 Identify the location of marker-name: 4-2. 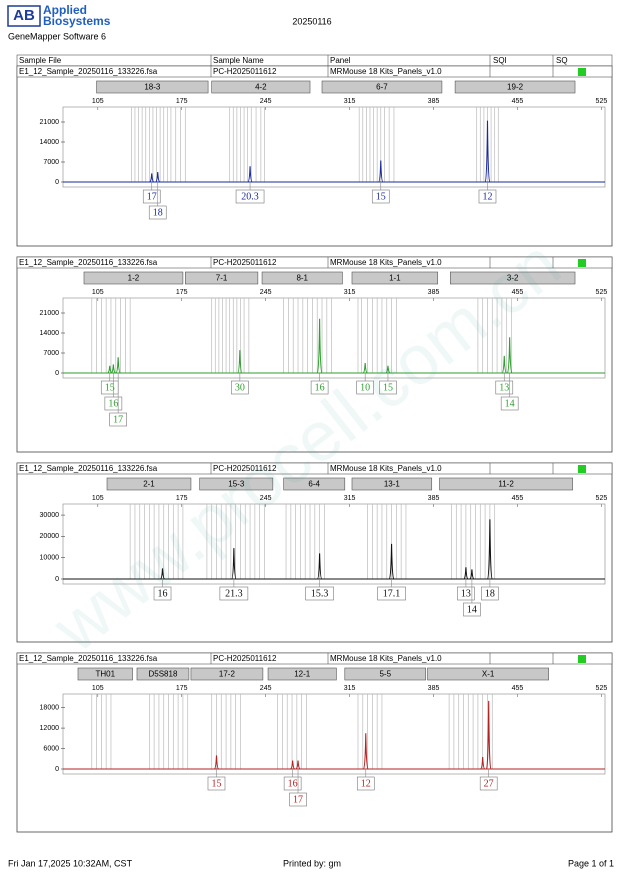
(261, 87).